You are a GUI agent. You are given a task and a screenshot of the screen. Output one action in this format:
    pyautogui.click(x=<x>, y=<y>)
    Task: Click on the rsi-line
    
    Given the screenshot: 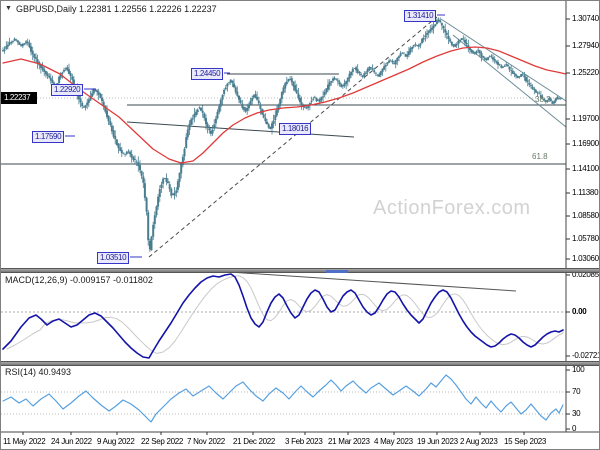 What is the action you would take?
    pyautogui.click(x=283, y=398)
    